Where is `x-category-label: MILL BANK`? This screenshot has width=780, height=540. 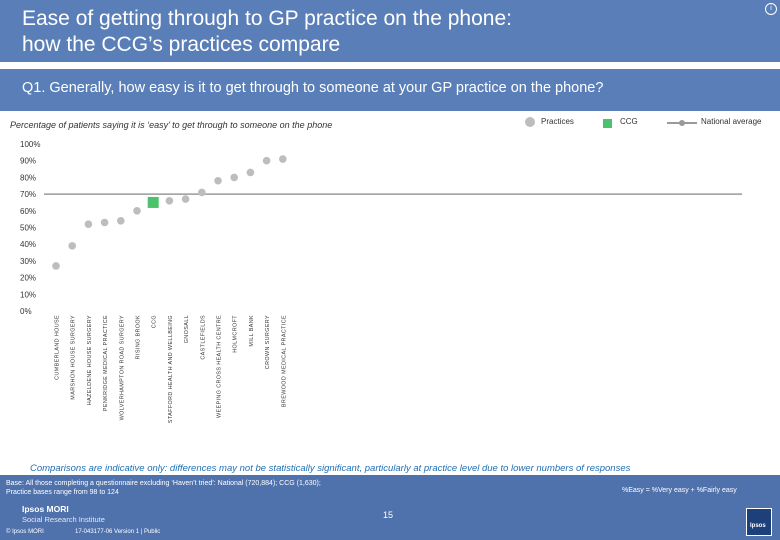 x-category-label: MILL BANK is located at coordinates (252, 331).